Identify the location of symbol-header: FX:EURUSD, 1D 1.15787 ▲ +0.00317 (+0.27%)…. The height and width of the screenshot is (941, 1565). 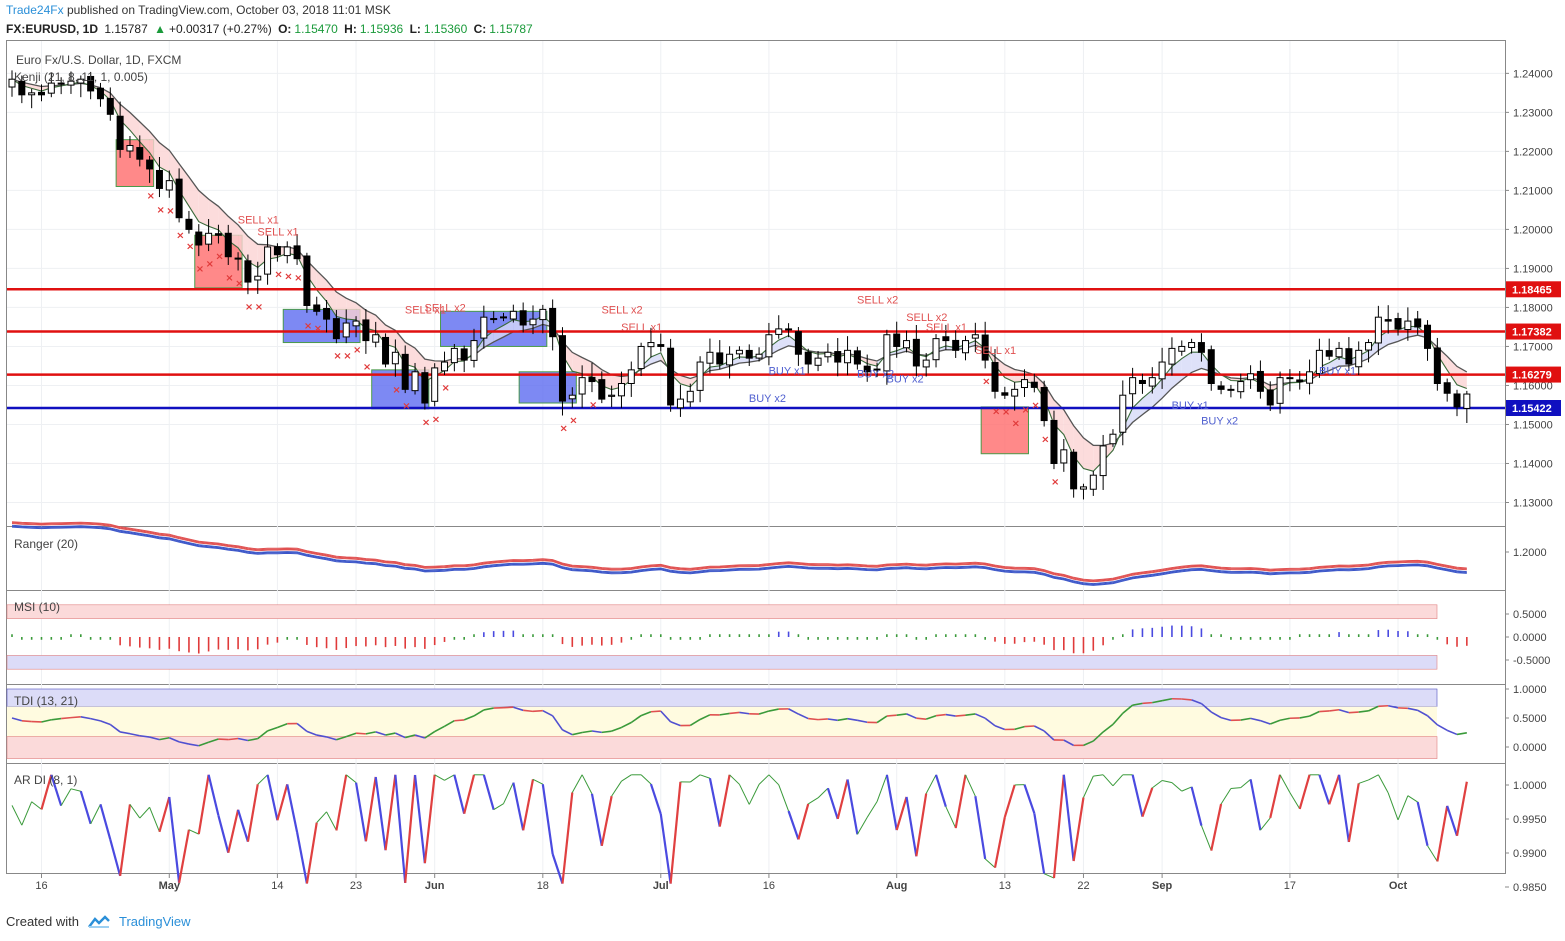
(271, 29).